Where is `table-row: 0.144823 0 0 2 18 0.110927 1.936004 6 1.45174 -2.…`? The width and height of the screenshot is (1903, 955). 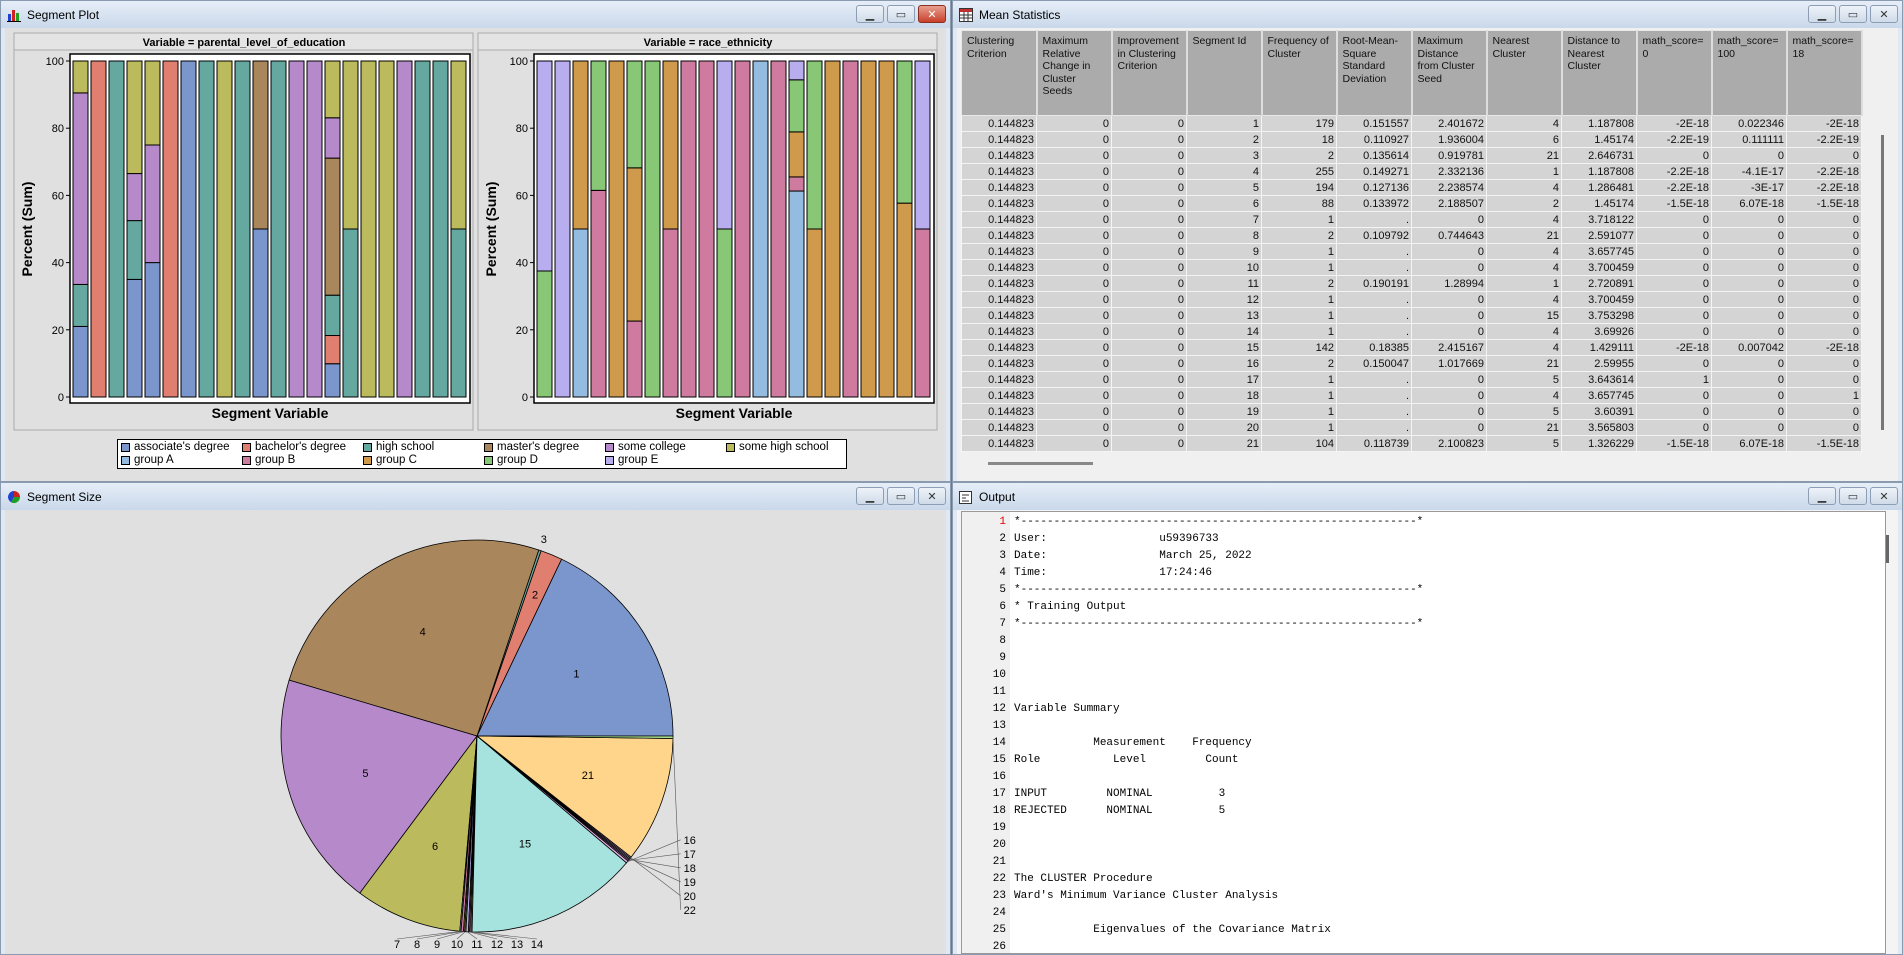 table-row: 0.144823 0 0 2 18 0.110927 1.936004 6 1.45174 -2.… is located at coordinates (1411, 139).